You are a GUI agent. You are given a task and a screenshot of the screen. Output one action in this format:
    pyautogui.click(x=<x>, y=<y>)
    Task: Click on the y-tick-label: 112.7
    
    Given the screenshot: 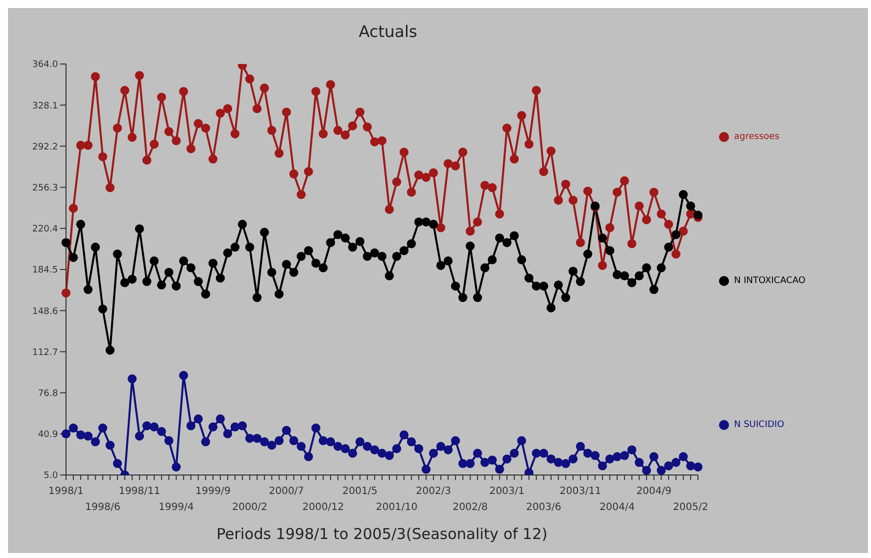 What is the action you would take?
    pyautogui.click(x=45, y=353)
    